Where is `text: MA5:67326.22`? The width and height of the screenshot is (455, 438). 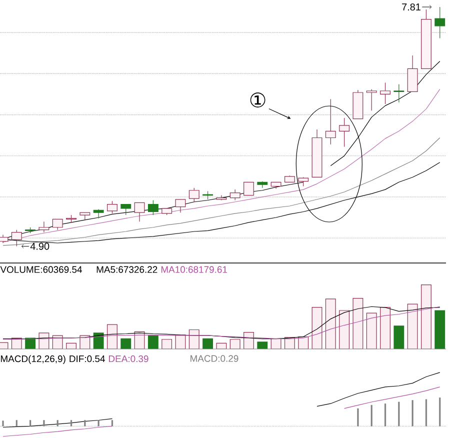
text: MA5:67326.22 is located at coordinates (127, 269).